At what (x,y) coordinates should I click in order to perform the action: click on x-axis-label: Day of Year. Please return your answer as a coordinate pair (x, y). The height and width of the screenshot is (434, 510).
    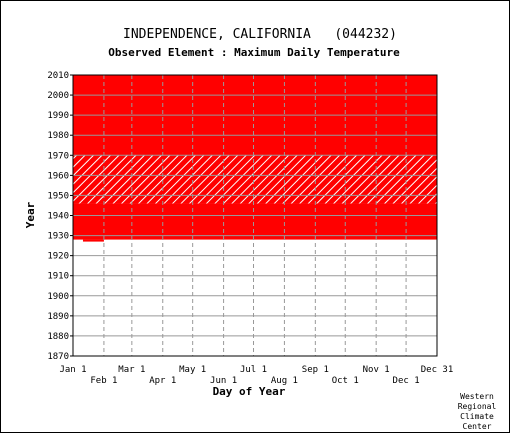
    Looking at the image, I should click on (249, 391).